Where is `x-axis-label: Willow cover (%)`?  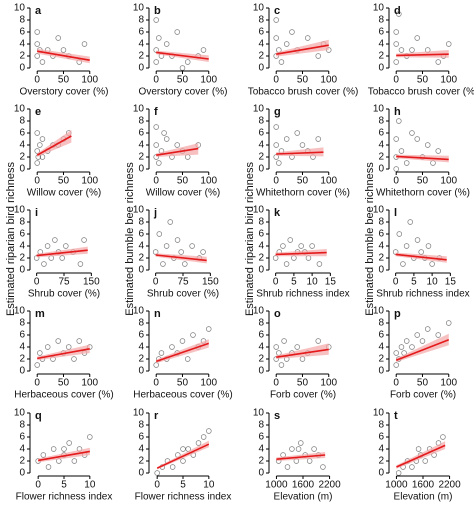 x-axis-label: Willow cover (%) is located at coordinates (64, 193).